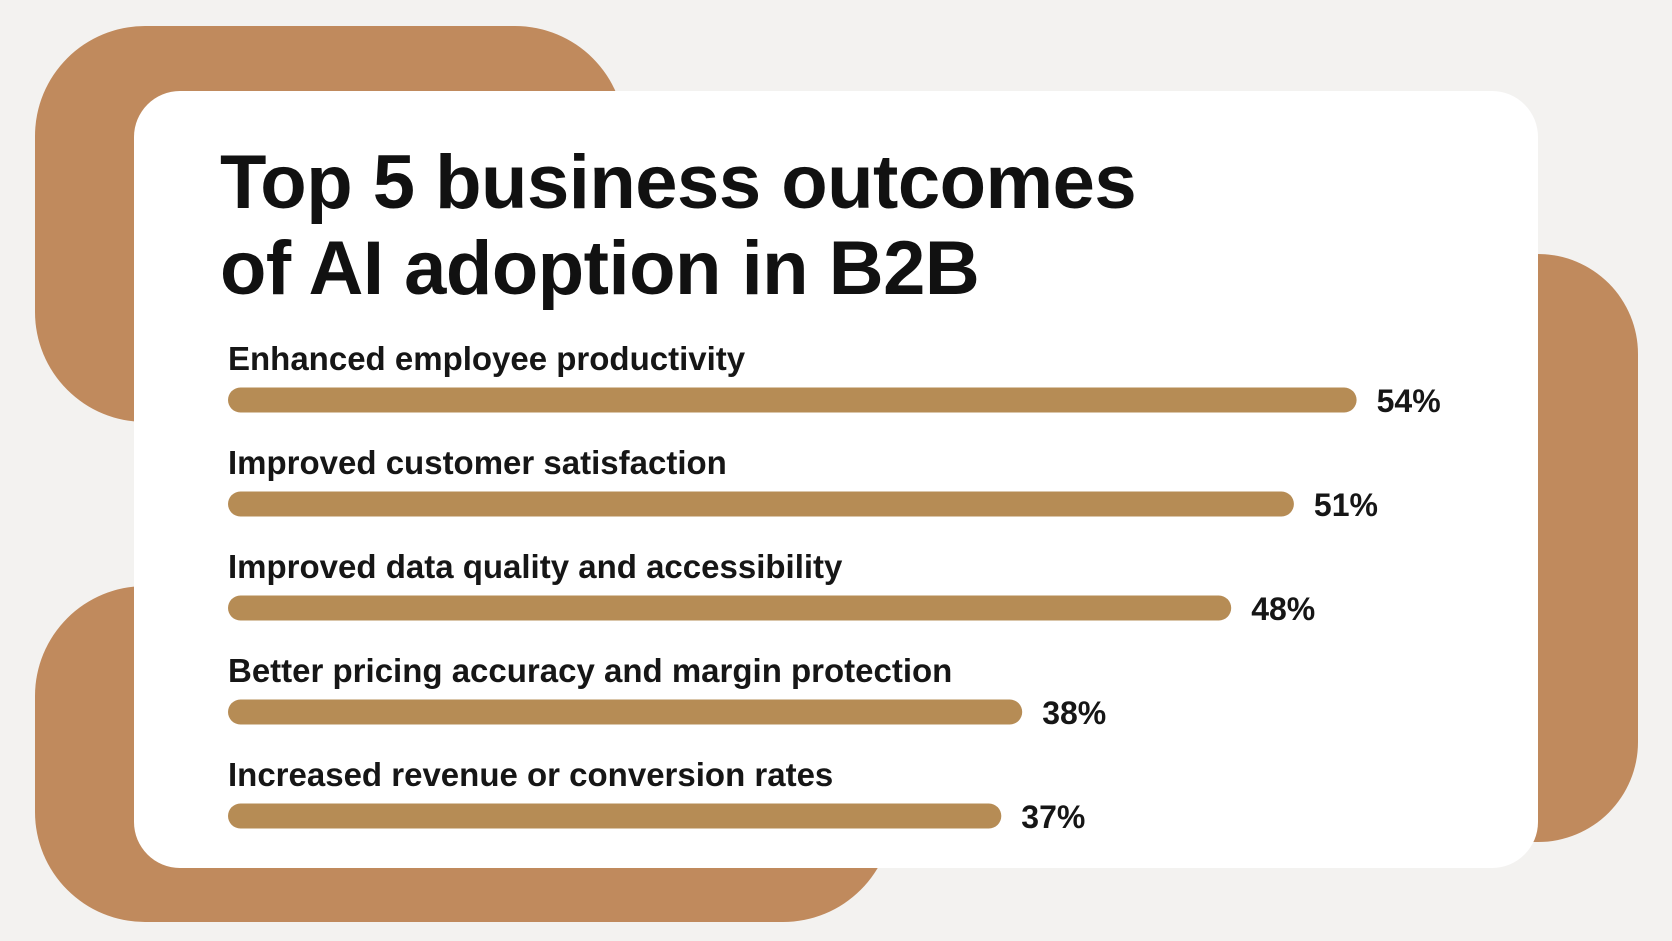 This screenshot has width=1672, height=941. Describe the element at coordinates (477, 462) in the screenshot. I see `category-label: Improved customer satisfaction` at that location.